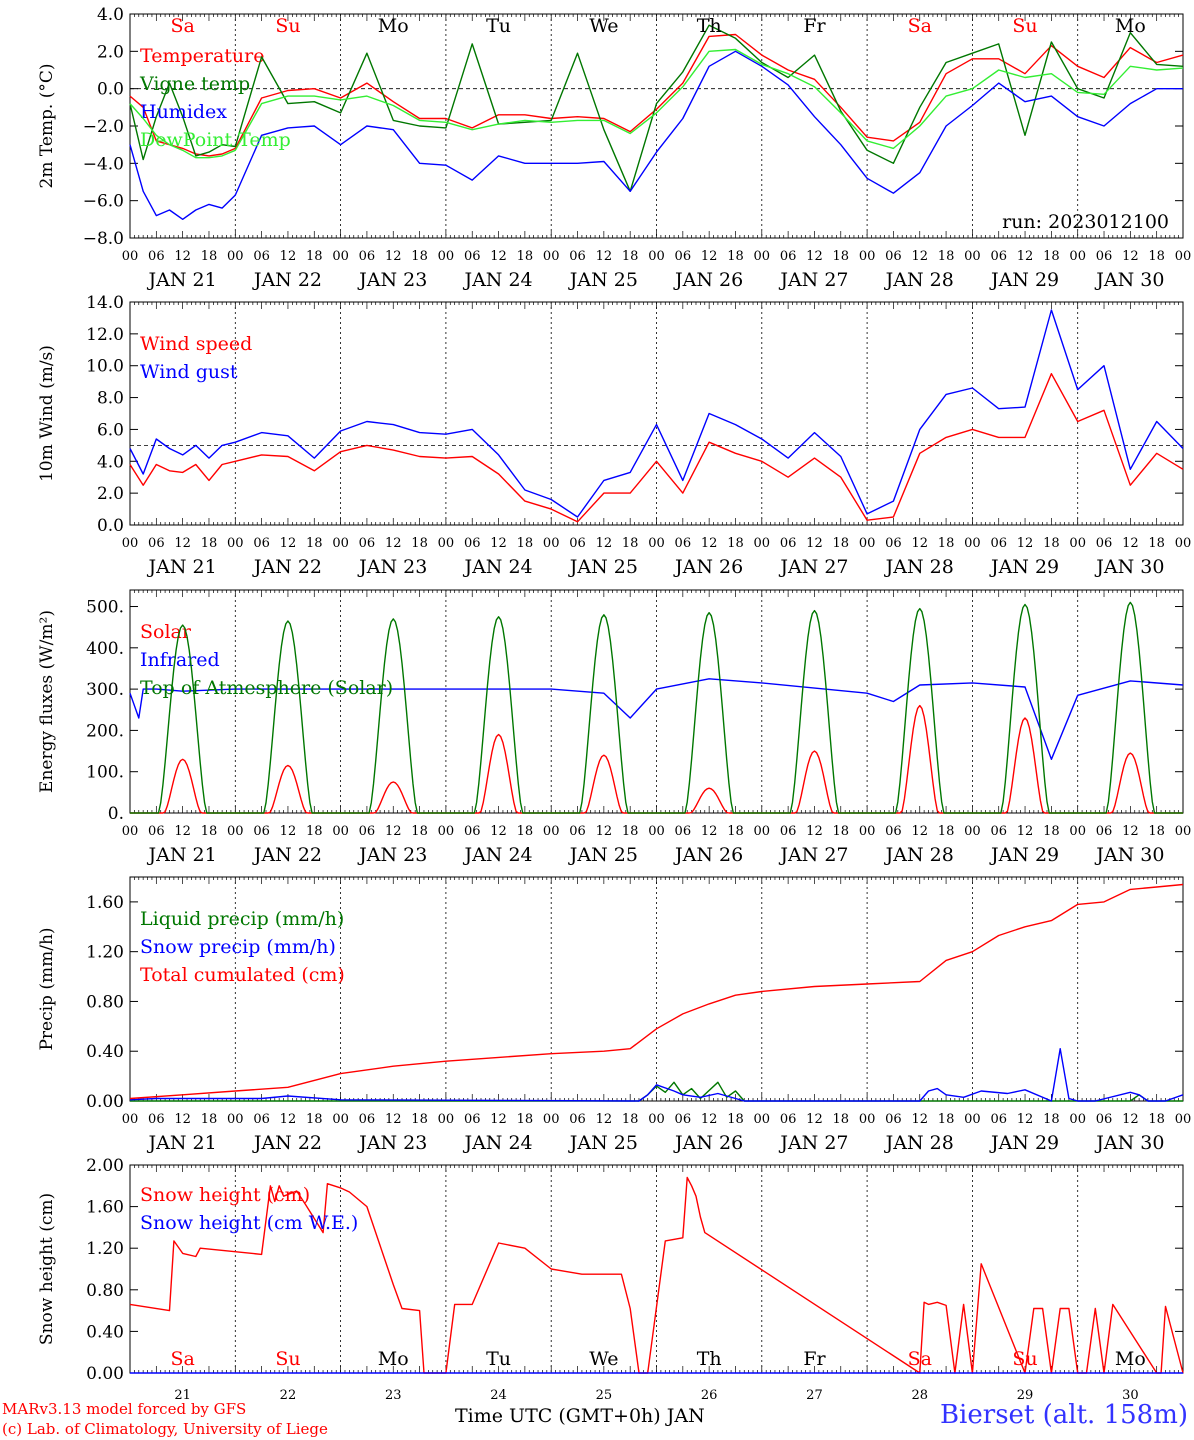 This screenshot has width=1194, height=1440. Describe the element at coordinates (105, 1208) in the screenshot. I see `y-tick-label: 1.60` at that location.